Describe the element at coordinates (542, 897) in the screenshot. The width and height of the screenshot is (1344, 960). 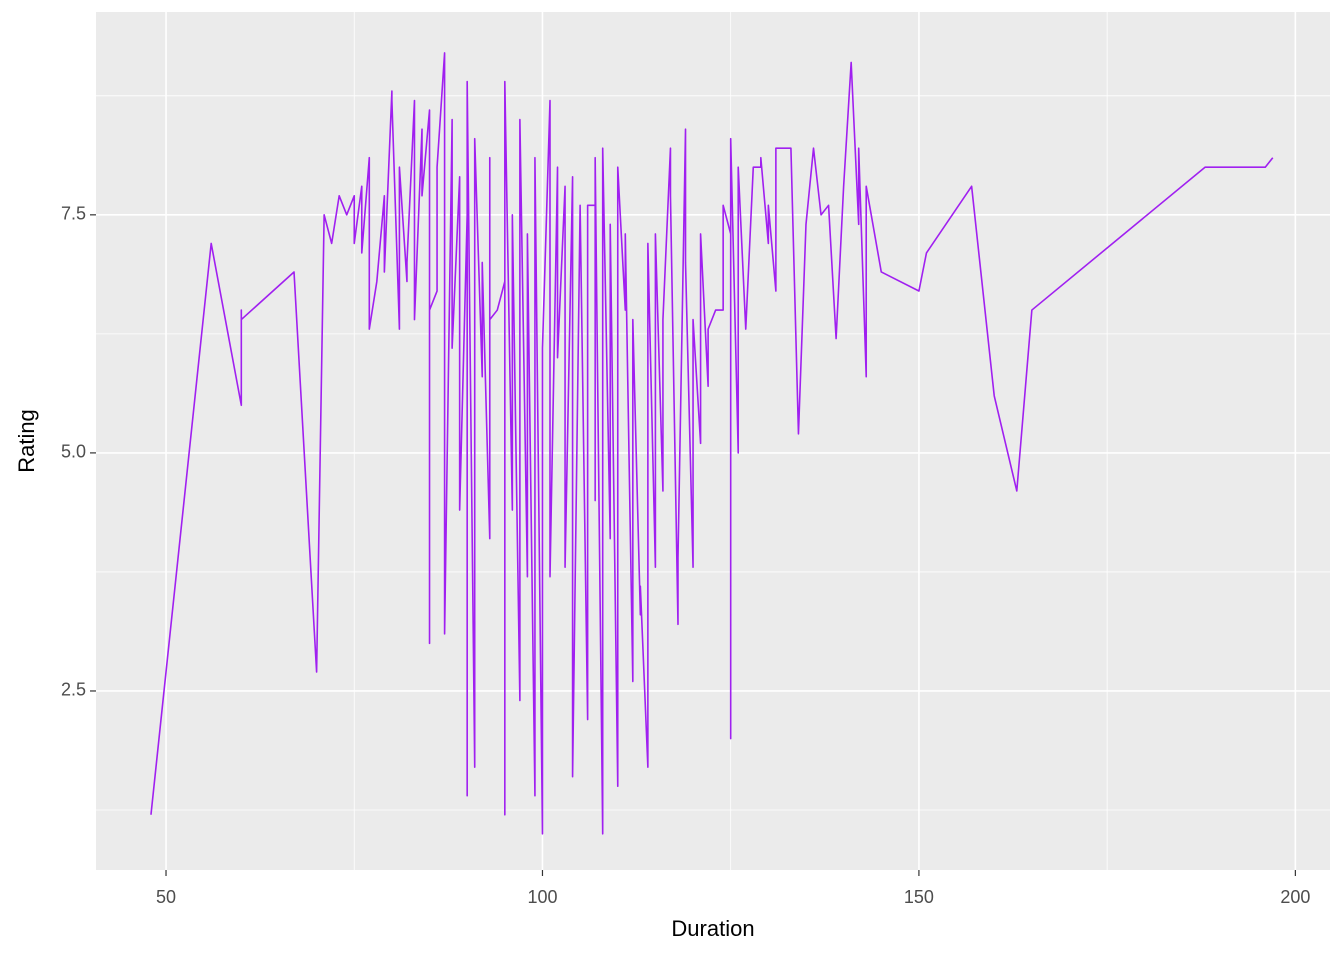
I see `x-tick-label: 100` at that location.